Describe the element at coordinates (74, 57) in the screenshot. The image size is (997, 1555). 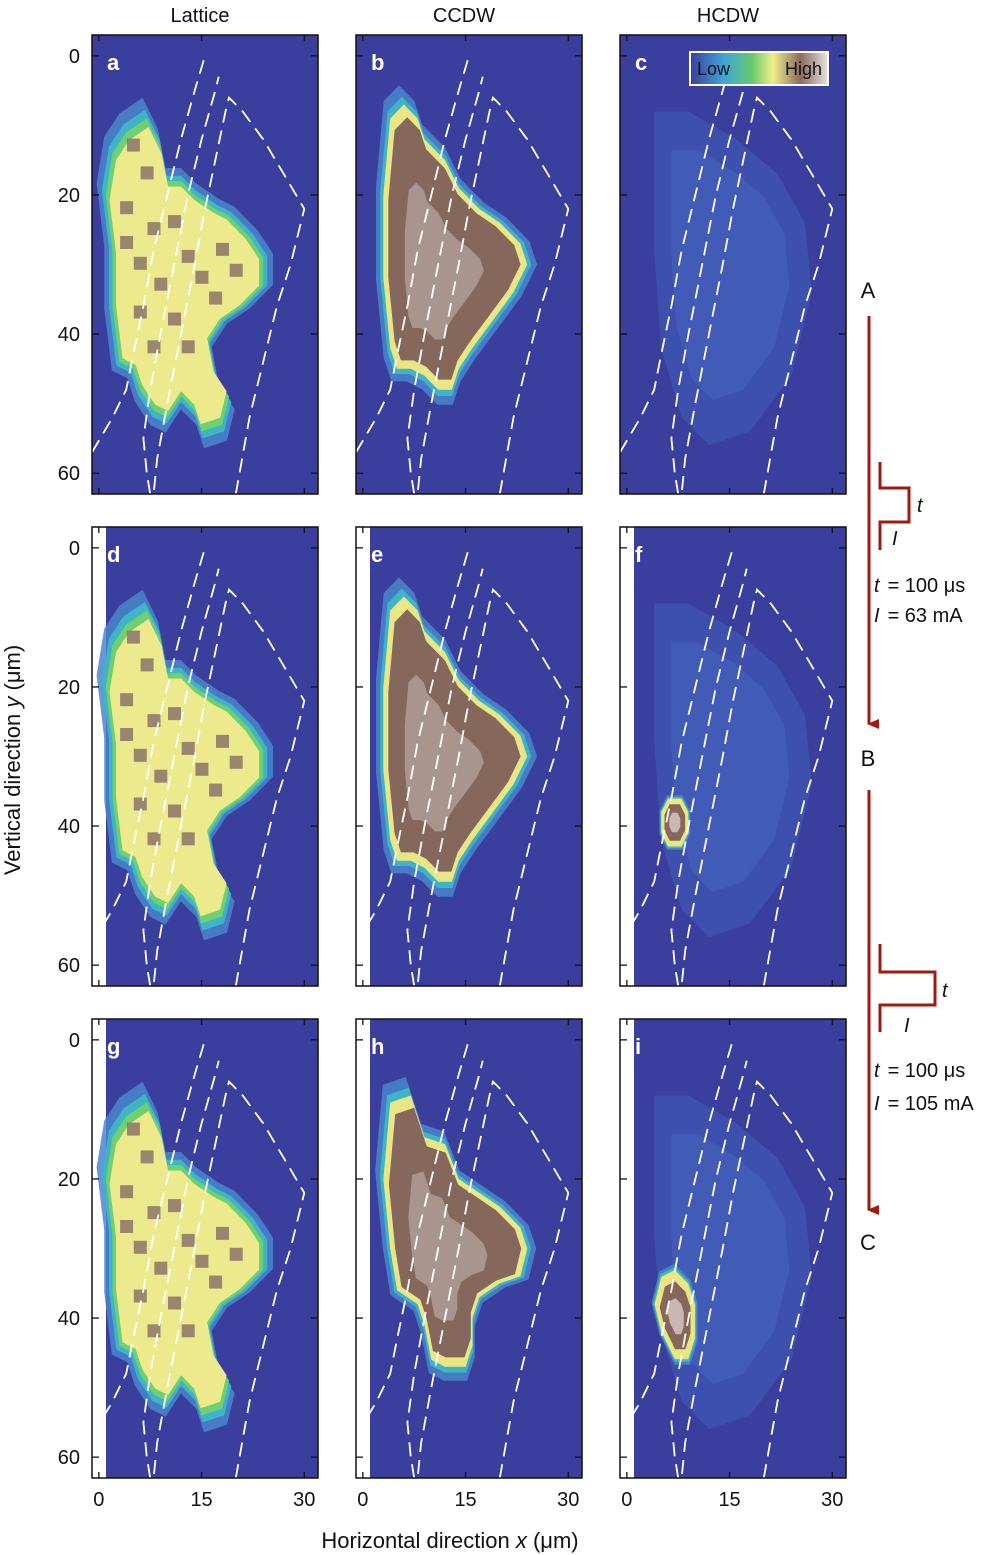
I see `y-tick-label: 0` at that location.